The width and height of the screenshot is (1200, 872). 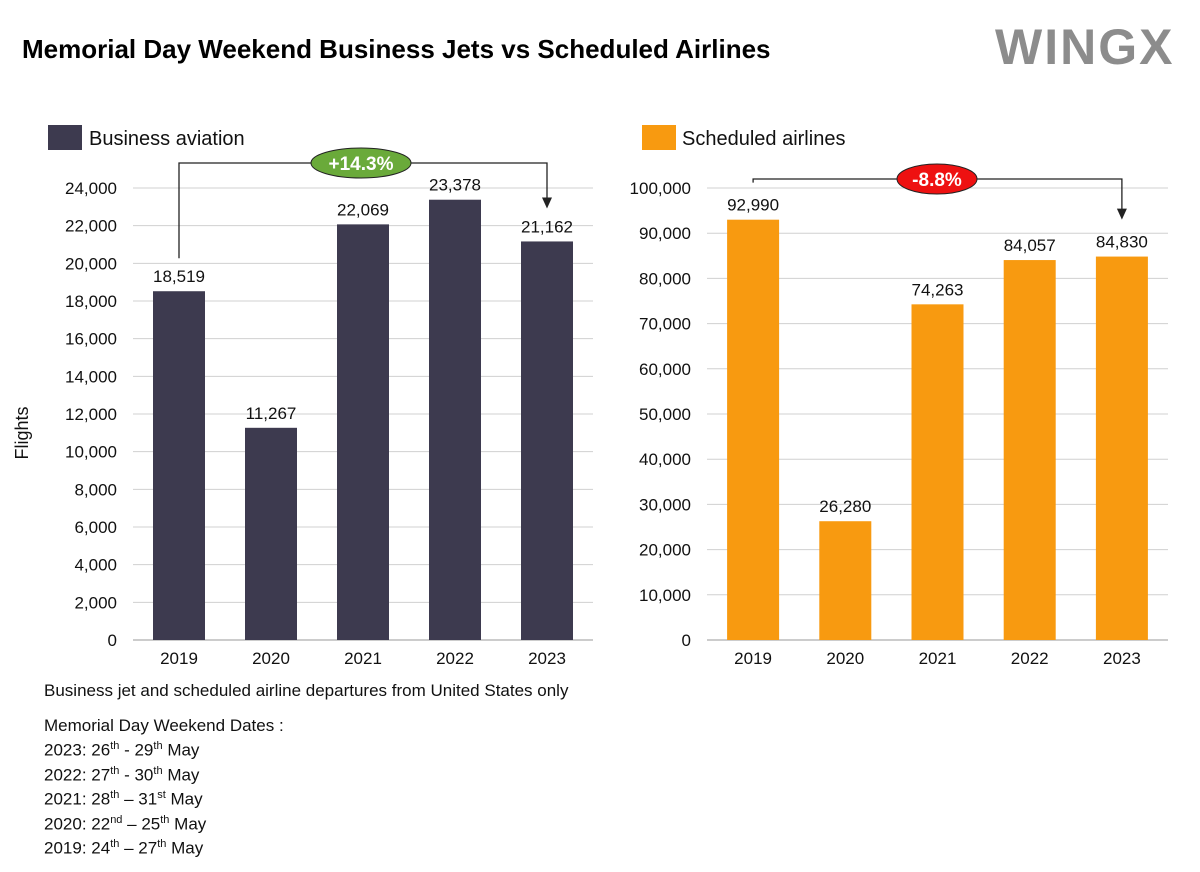 I want to click on date-line: 2019: 24th – 27th May, so click(x=123, y=848).